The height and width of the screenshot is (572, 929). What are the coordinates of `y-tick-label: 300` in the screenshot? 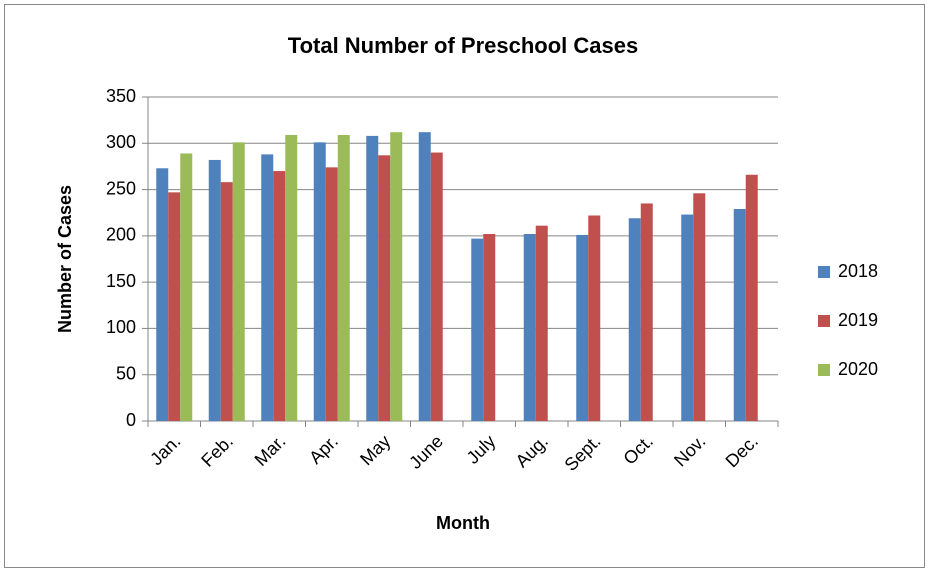 It's located at (121, 142).